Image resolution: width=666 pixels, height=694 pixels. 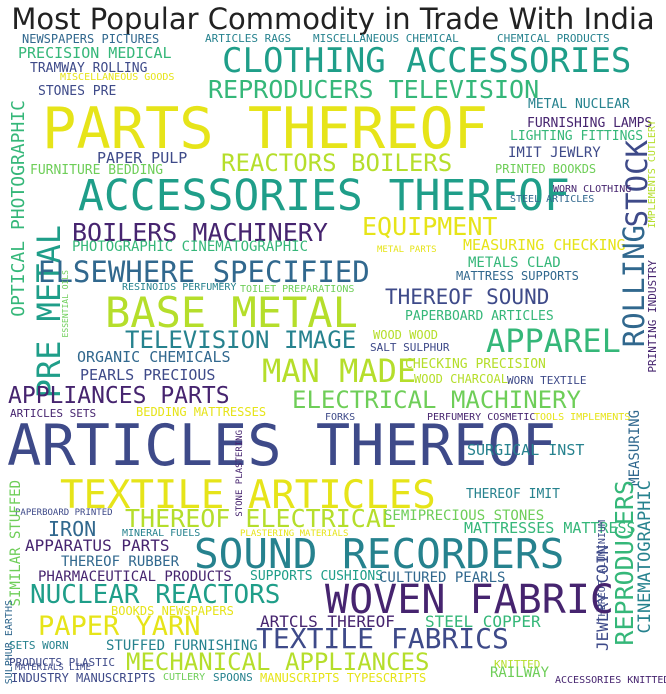 What do you see at coordinates (514, 263) in the screenshot?
I see `cloud-word: METALS CLAD` at bounding box center [514, 263].